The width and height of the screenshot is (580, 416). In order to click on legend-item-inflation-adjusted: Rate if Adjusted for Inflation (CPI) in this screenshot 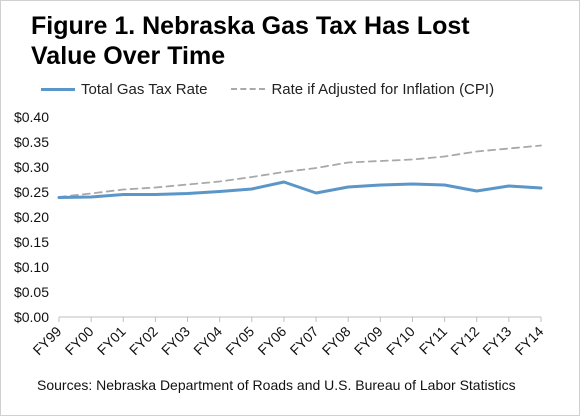, I will do `click(362, 89)`.